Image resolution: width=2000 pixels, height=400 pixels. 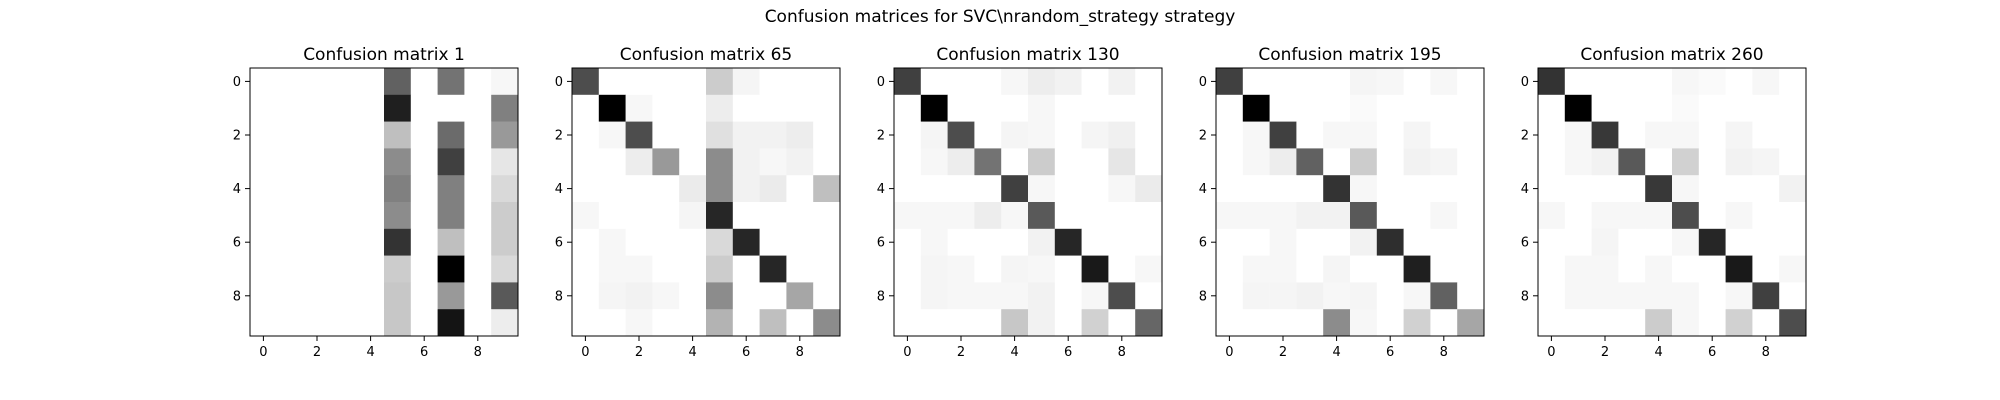 What do you see at coordinates (317, 352) in the screenshot?
I see `x-tick-label: 2` at bounding box center [317, 352].